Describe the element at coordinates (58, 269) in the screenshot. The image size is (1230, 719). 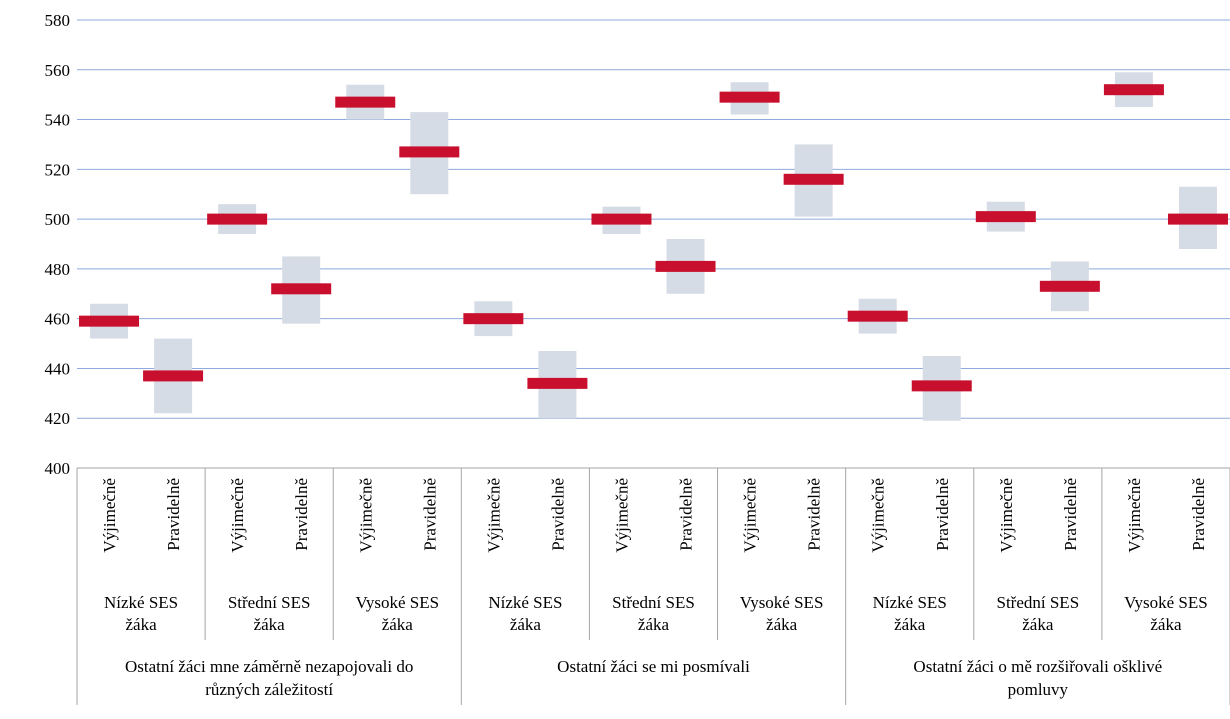
I see `y-tick-label: 480` at that location.